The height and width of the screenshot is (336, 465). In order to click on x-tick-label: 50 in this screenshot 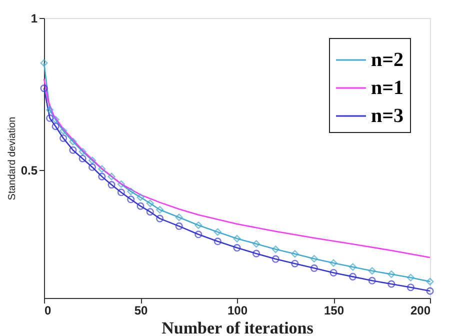, I will do `click(141, 311)`.